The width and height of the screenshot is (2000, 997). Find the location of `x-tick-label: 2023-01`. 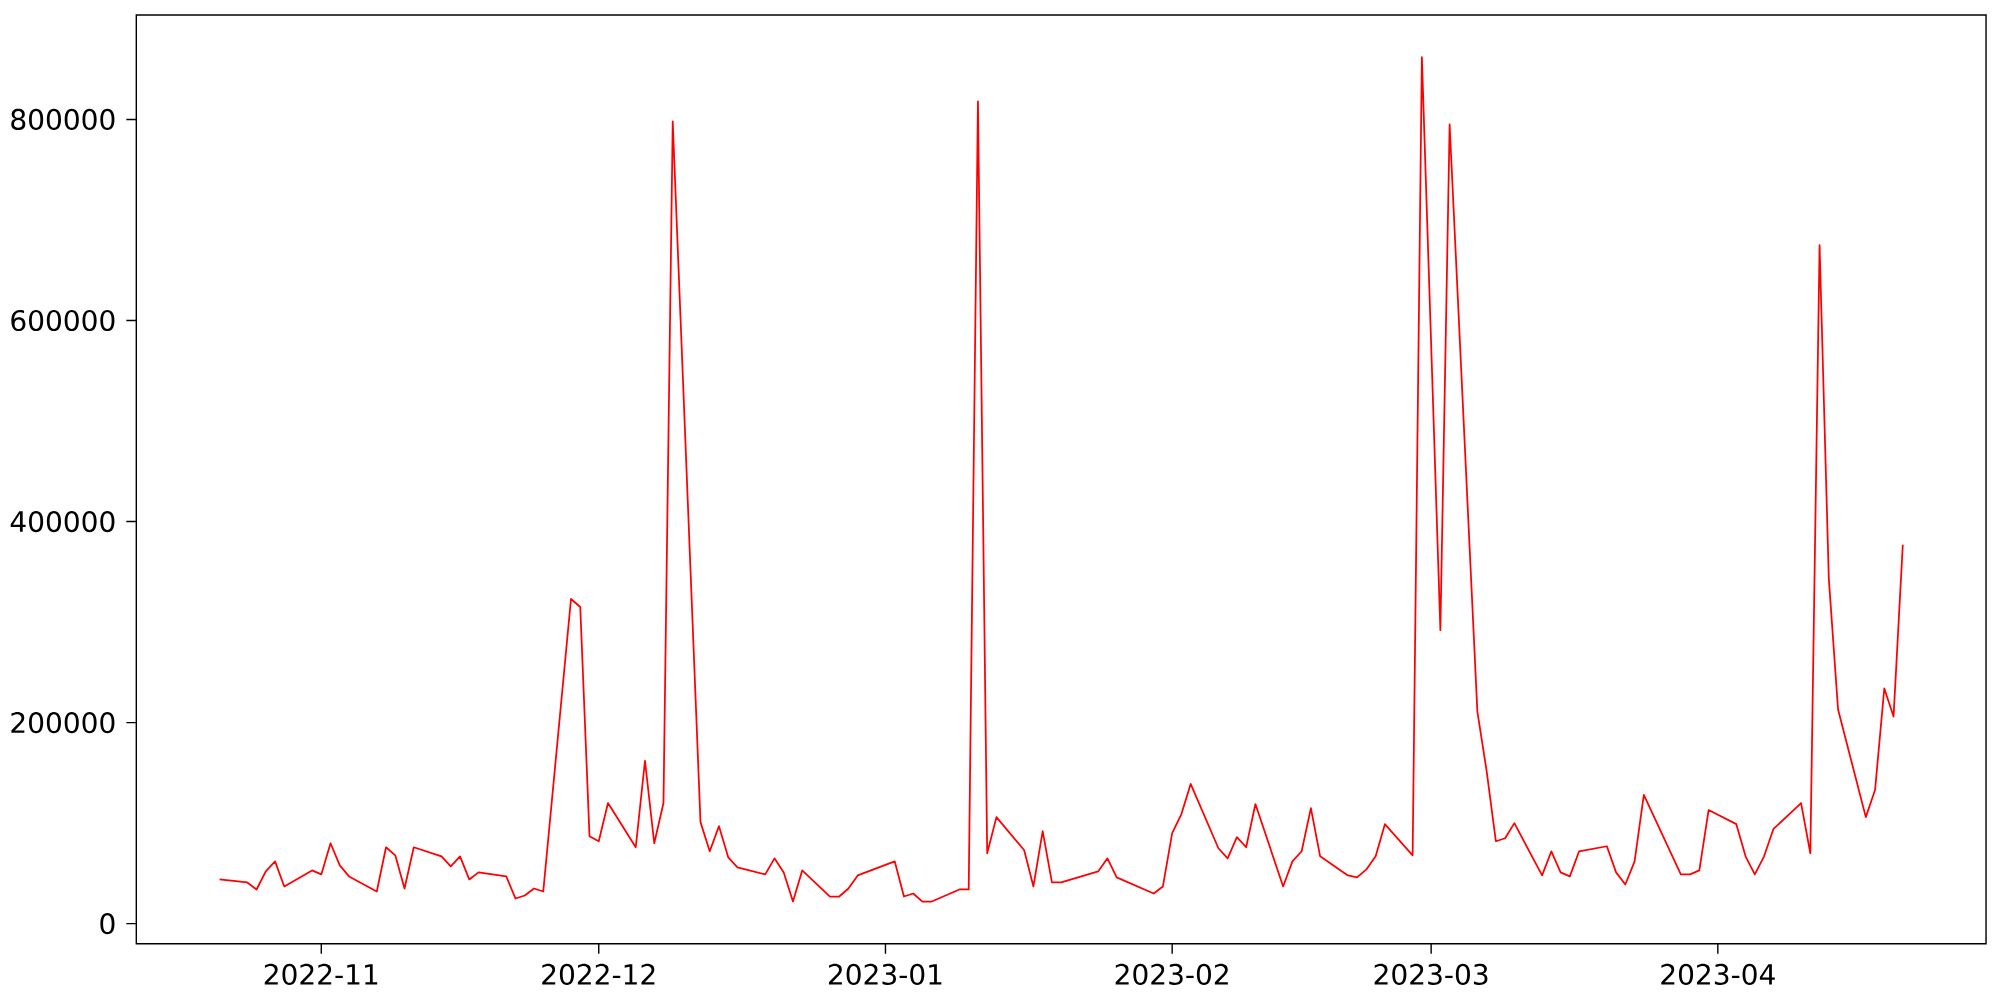

x-tick-label: 2023-01 is located at coordinates (885, 974).